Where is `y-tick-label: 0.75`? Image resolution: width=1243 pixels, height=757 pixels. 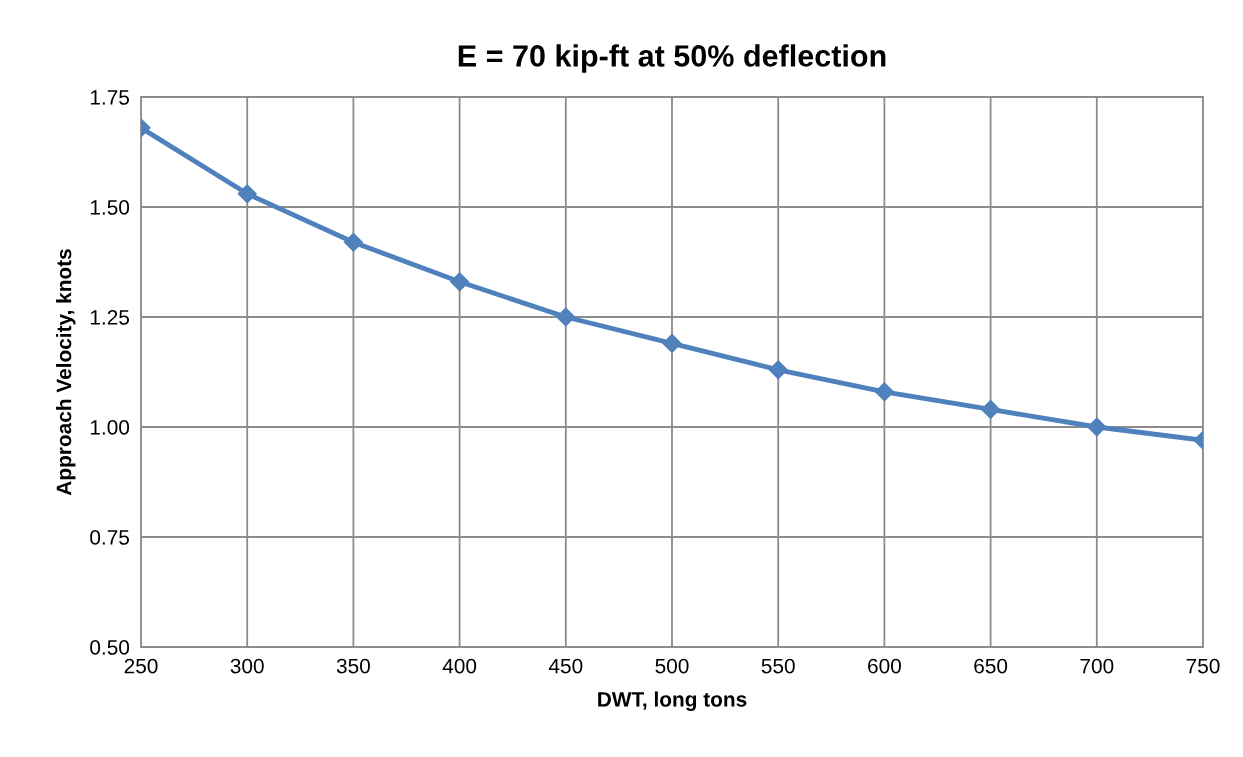
y-tick-label: 0.75 is located at coordinates (110, 537).